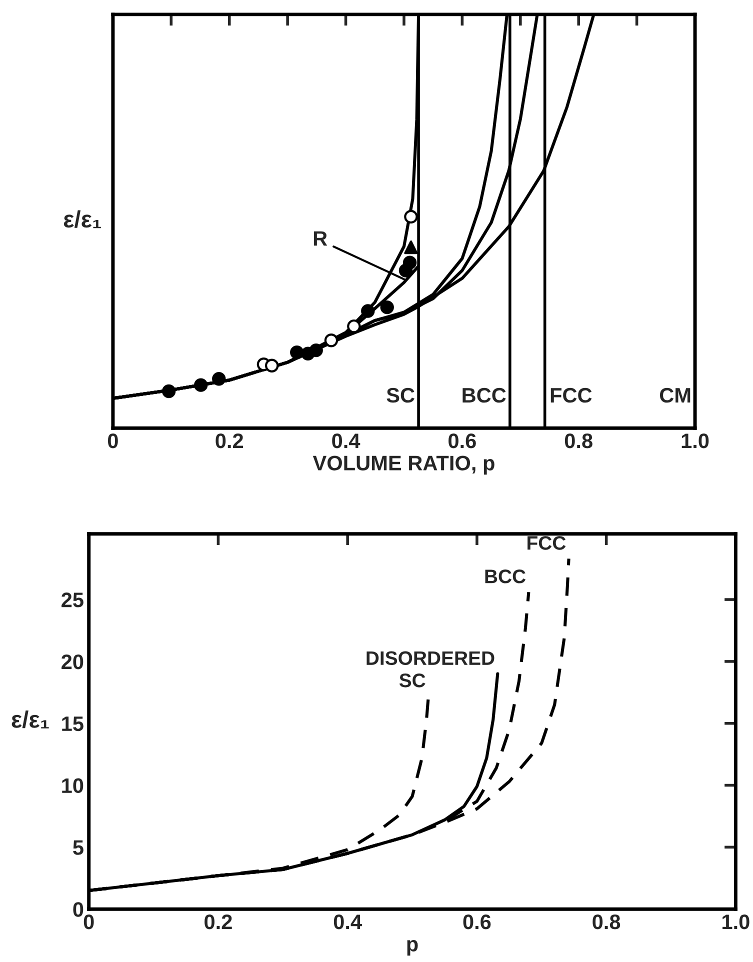 This screenshot has width=753, height=962. Describe the element at coordinates (571, 395) in the screenshot. I see `ref-line-label: FCC` at that location.